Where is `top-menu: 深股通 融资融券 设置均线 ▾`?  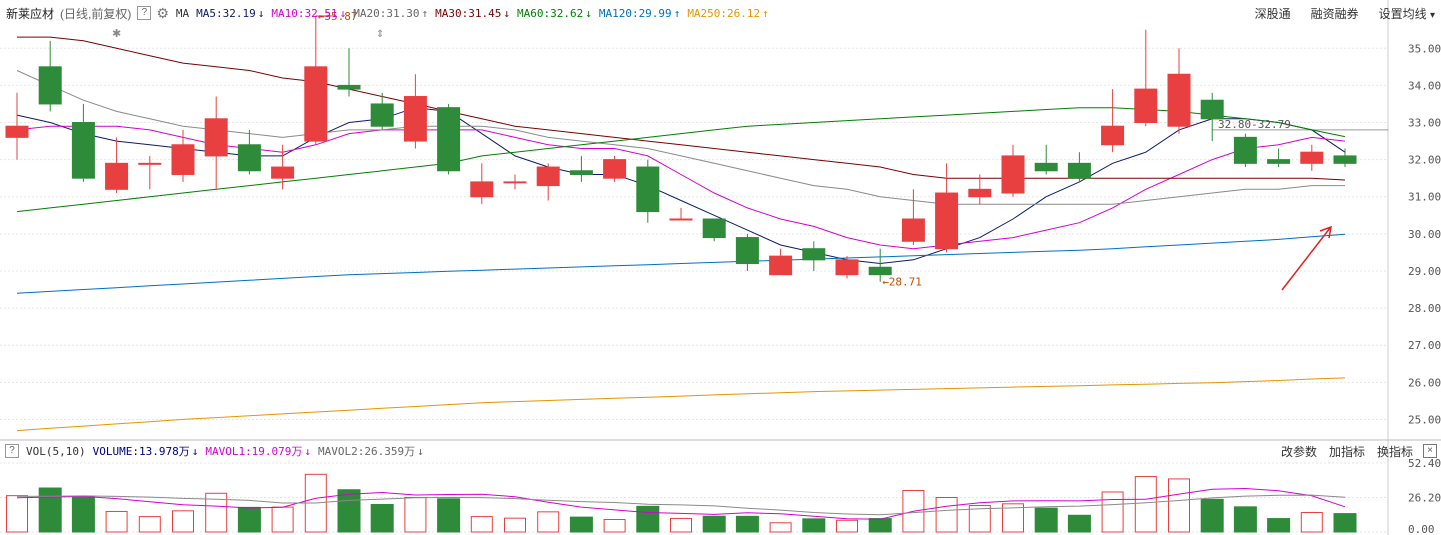
top-menu: 深股通 融资融券 设置均线 ▾ is located at coordinates (1338, 13).